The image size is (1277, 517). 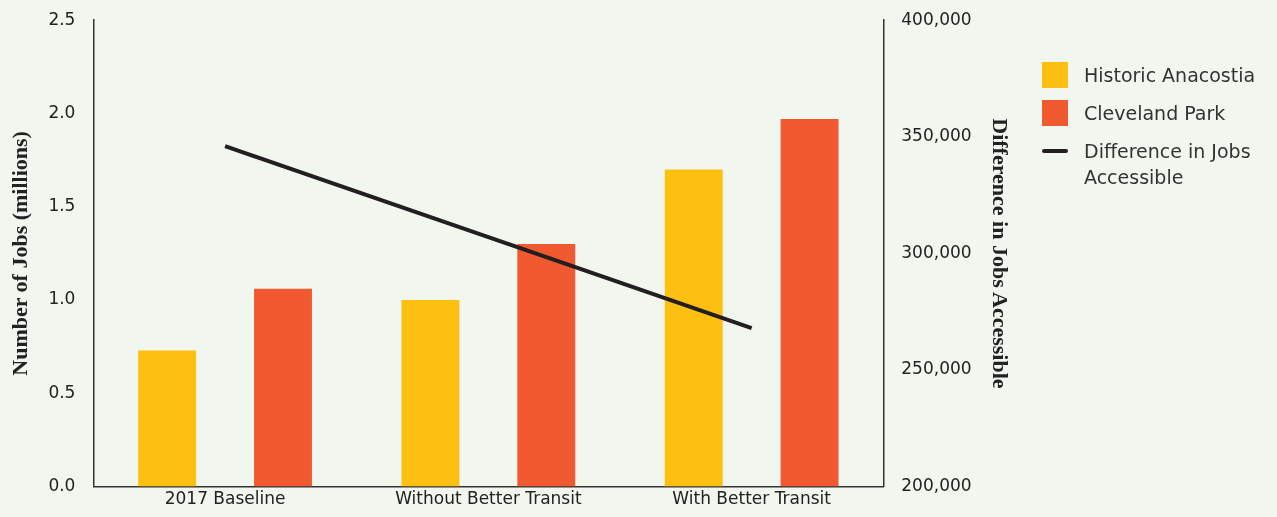 What do you see at coordinates (62, 485) in the screenshot?
I see `y-tick-label: 0.0` at bounding box center [62, 485].